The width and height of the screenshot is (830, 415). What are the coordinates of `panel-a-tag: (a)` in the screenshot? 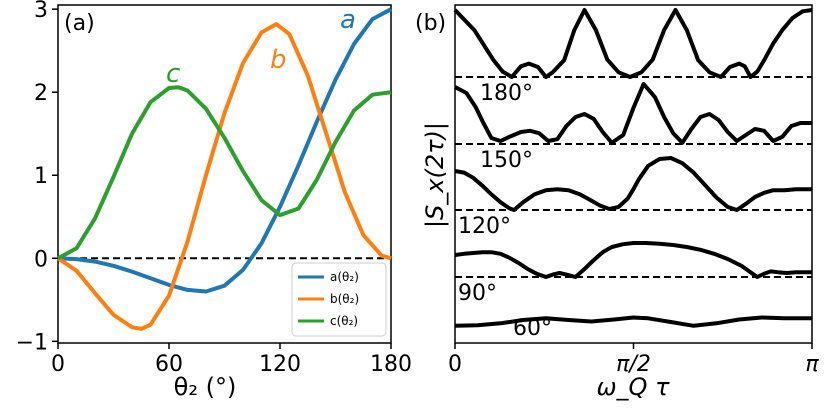 It's located at (79, 23).